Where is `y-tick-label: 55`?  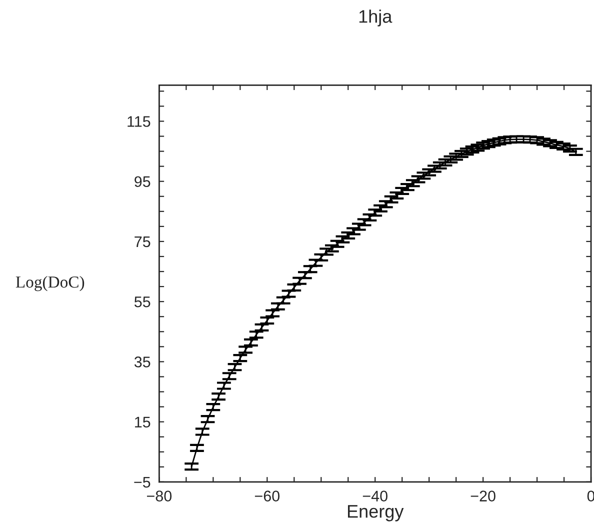 y-tick-label: 55 is located at coordinates (142, 302).